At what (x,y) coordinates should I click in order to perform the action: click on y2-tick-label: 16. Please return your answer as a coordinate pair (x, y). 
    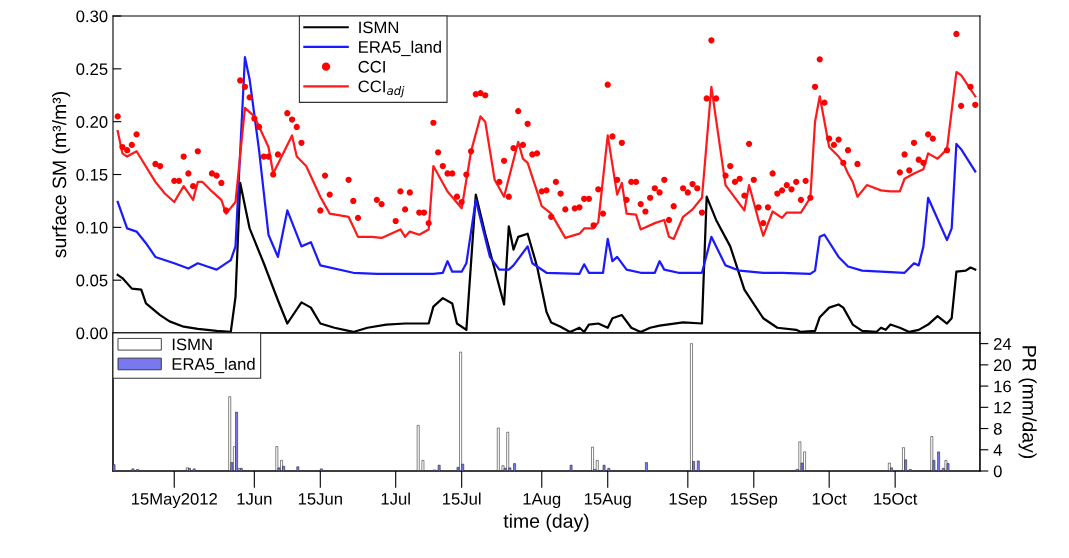
    Looking at the image, I should click on (1002, 386).